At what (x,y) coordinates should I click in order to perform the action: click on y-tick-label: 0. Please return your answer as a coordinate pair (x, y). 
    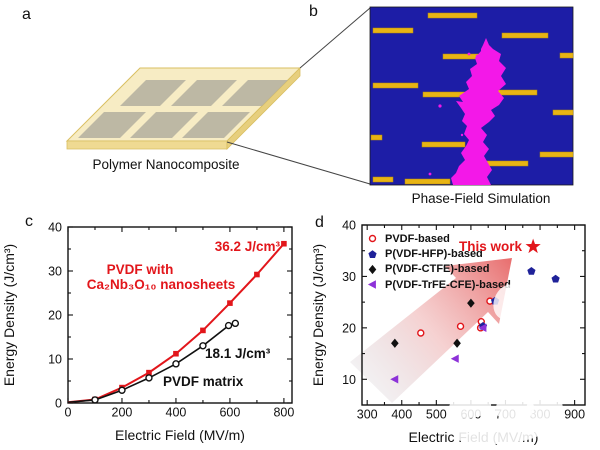
    Looking at the image, I should click on (58, 404).